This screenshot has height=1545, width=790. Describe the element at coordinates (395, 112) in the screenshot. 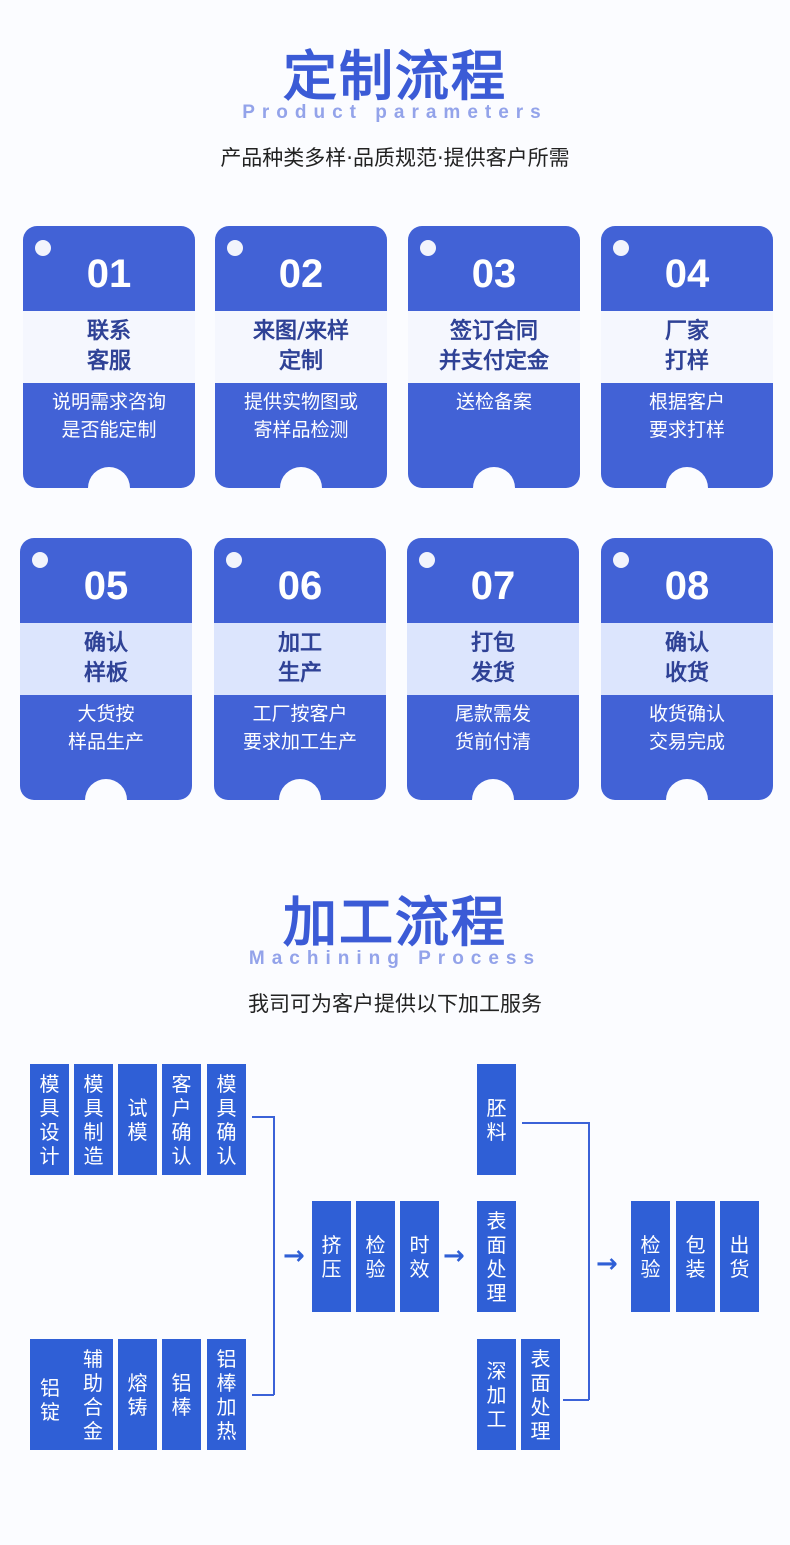

I see `section1-subtitle: Product parameters` at that location.